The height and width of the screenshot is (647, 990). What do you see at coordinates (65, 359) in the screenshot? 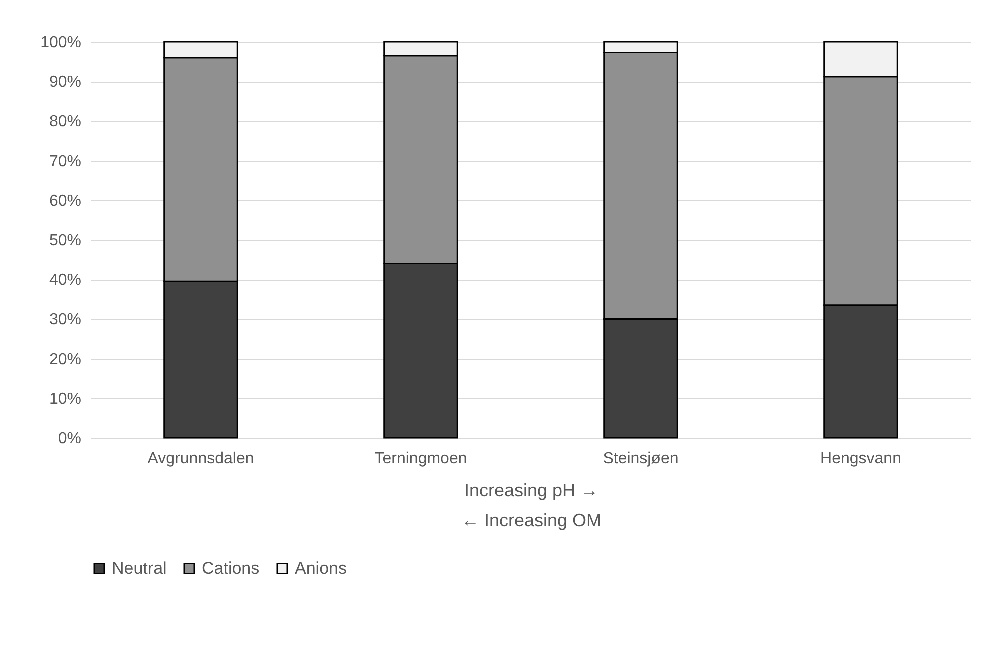
I see `y-tick-label: 20%` at bounding box center [65, 359].